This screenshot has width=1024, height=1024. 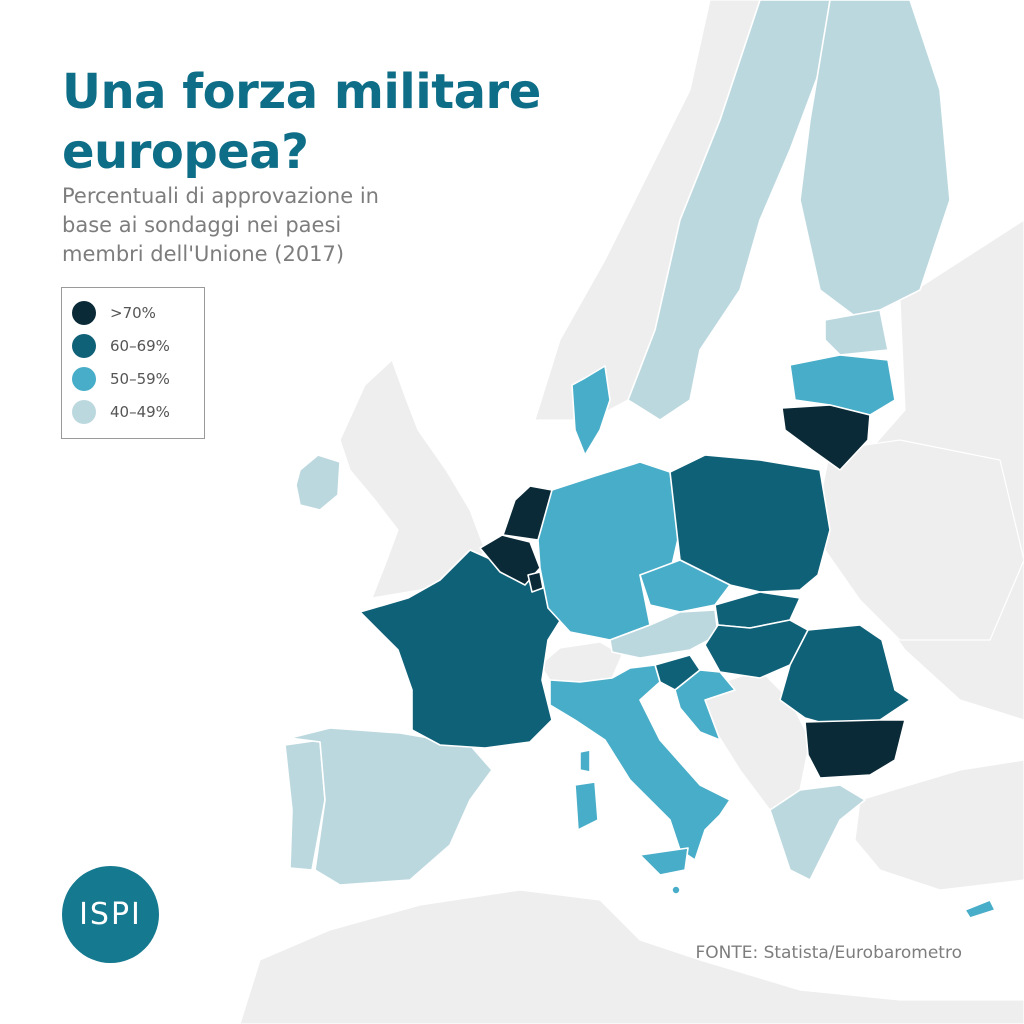 I want to click on legend-label: 50–59%, so click(x=140, y=379).